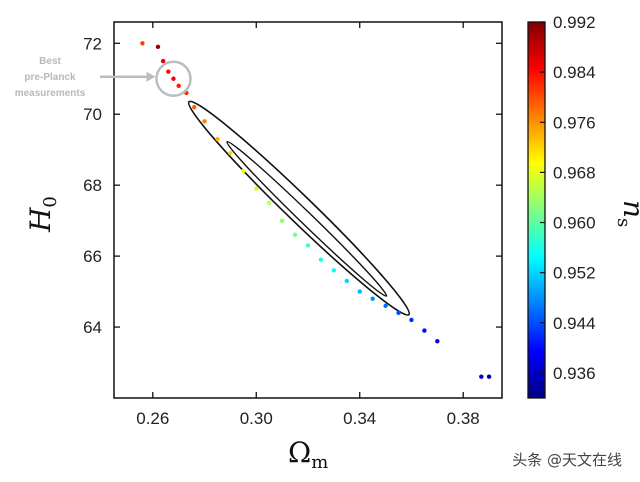 The image size is (640, 482). I want to click on annotation-circle, so click(173, 79).